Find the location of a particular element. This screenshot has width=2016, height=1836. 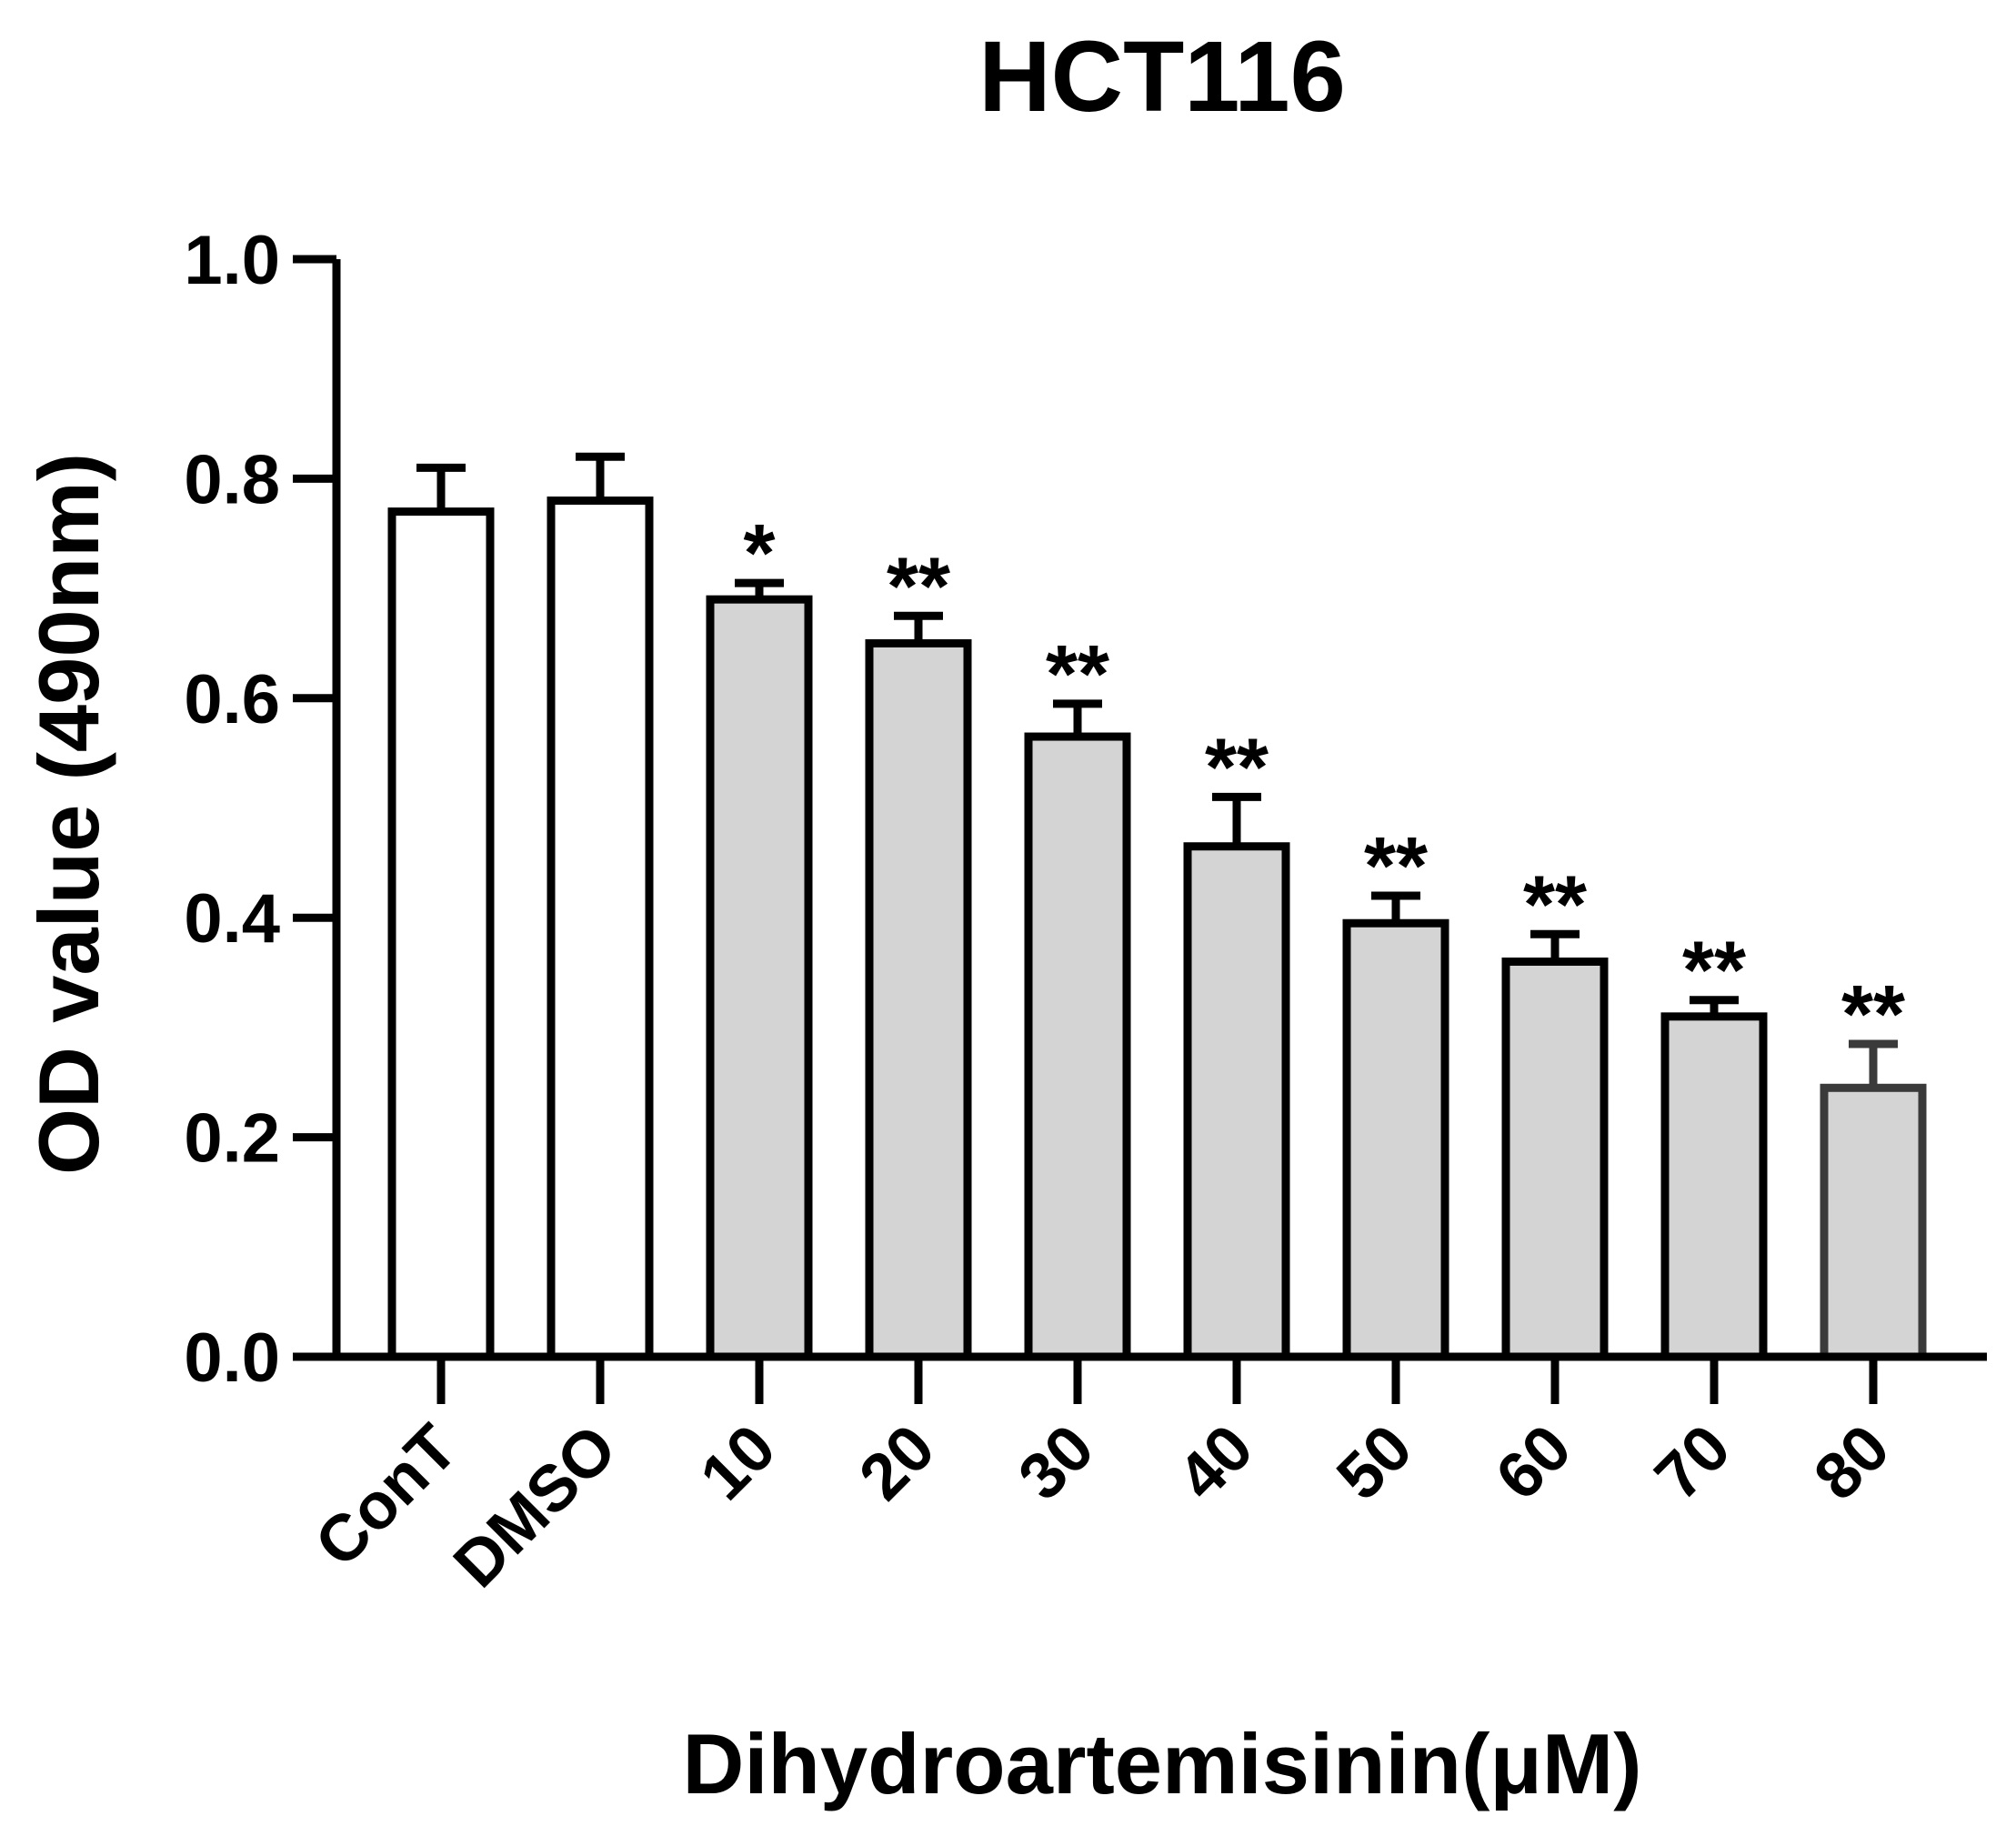

x-tick-label: 50 is located at coordinates (1374, 1462).